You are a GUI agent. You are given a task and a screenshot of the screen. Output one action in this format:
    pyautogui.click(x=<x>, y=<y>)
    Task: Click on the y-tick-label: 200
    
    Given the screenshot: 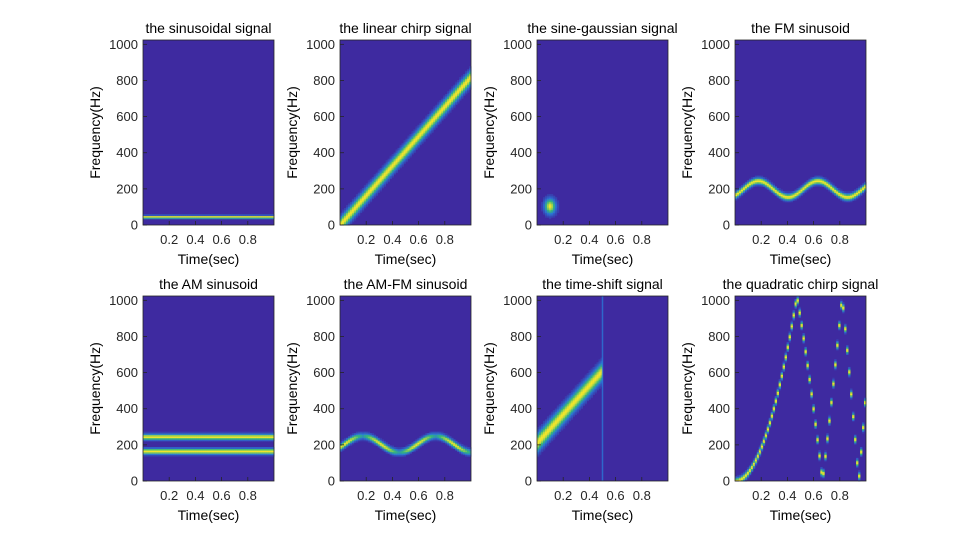 What is the action you would take?
    pyautogui.click(x=324, y=188)
    